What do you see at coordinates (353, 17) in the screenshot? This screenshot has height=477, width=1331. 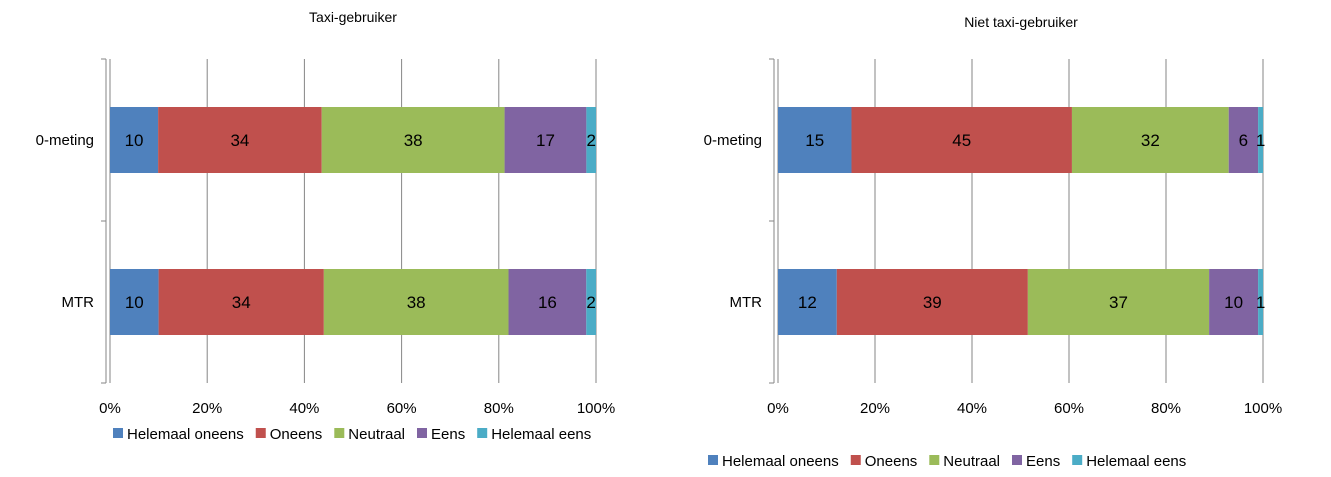 I see `chart-title: Taxi-gebruiker` at bounding box center [353, 17].